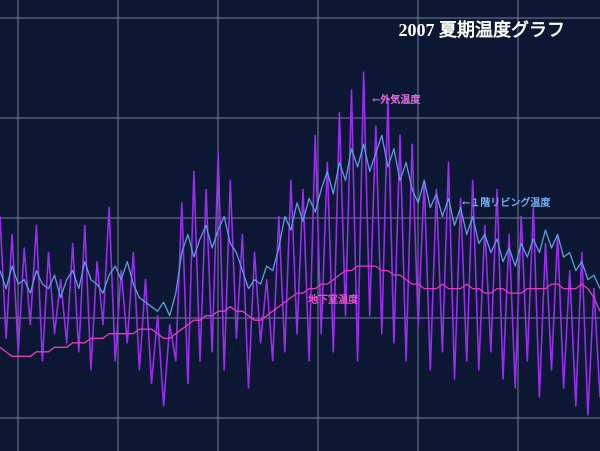  Describe the element at coordinates (482, 29) in the screenshot. I see `chart-title: 2007 夏期温度グラフ` at that location.